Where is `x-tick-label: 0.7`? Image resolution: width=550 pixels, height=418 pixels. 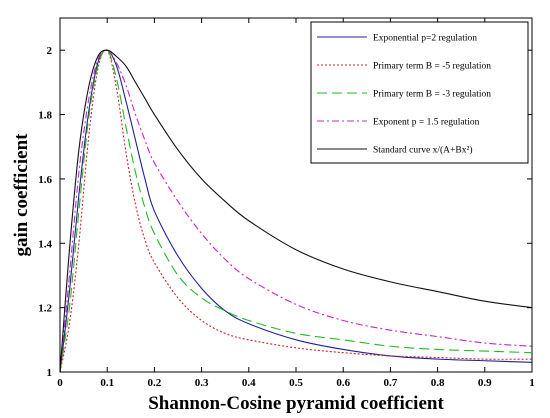
x-tick-label: 0.7 is located at coordinates (391, 383).